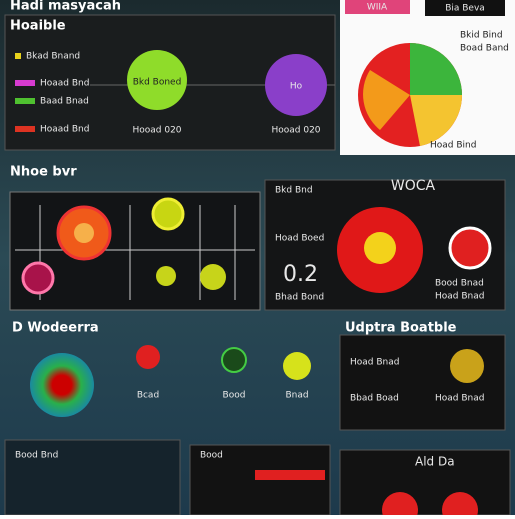  Describe the element at coordinates (36, 456) in the screenshot. I see `row-title: Bood Bnd` at that location.